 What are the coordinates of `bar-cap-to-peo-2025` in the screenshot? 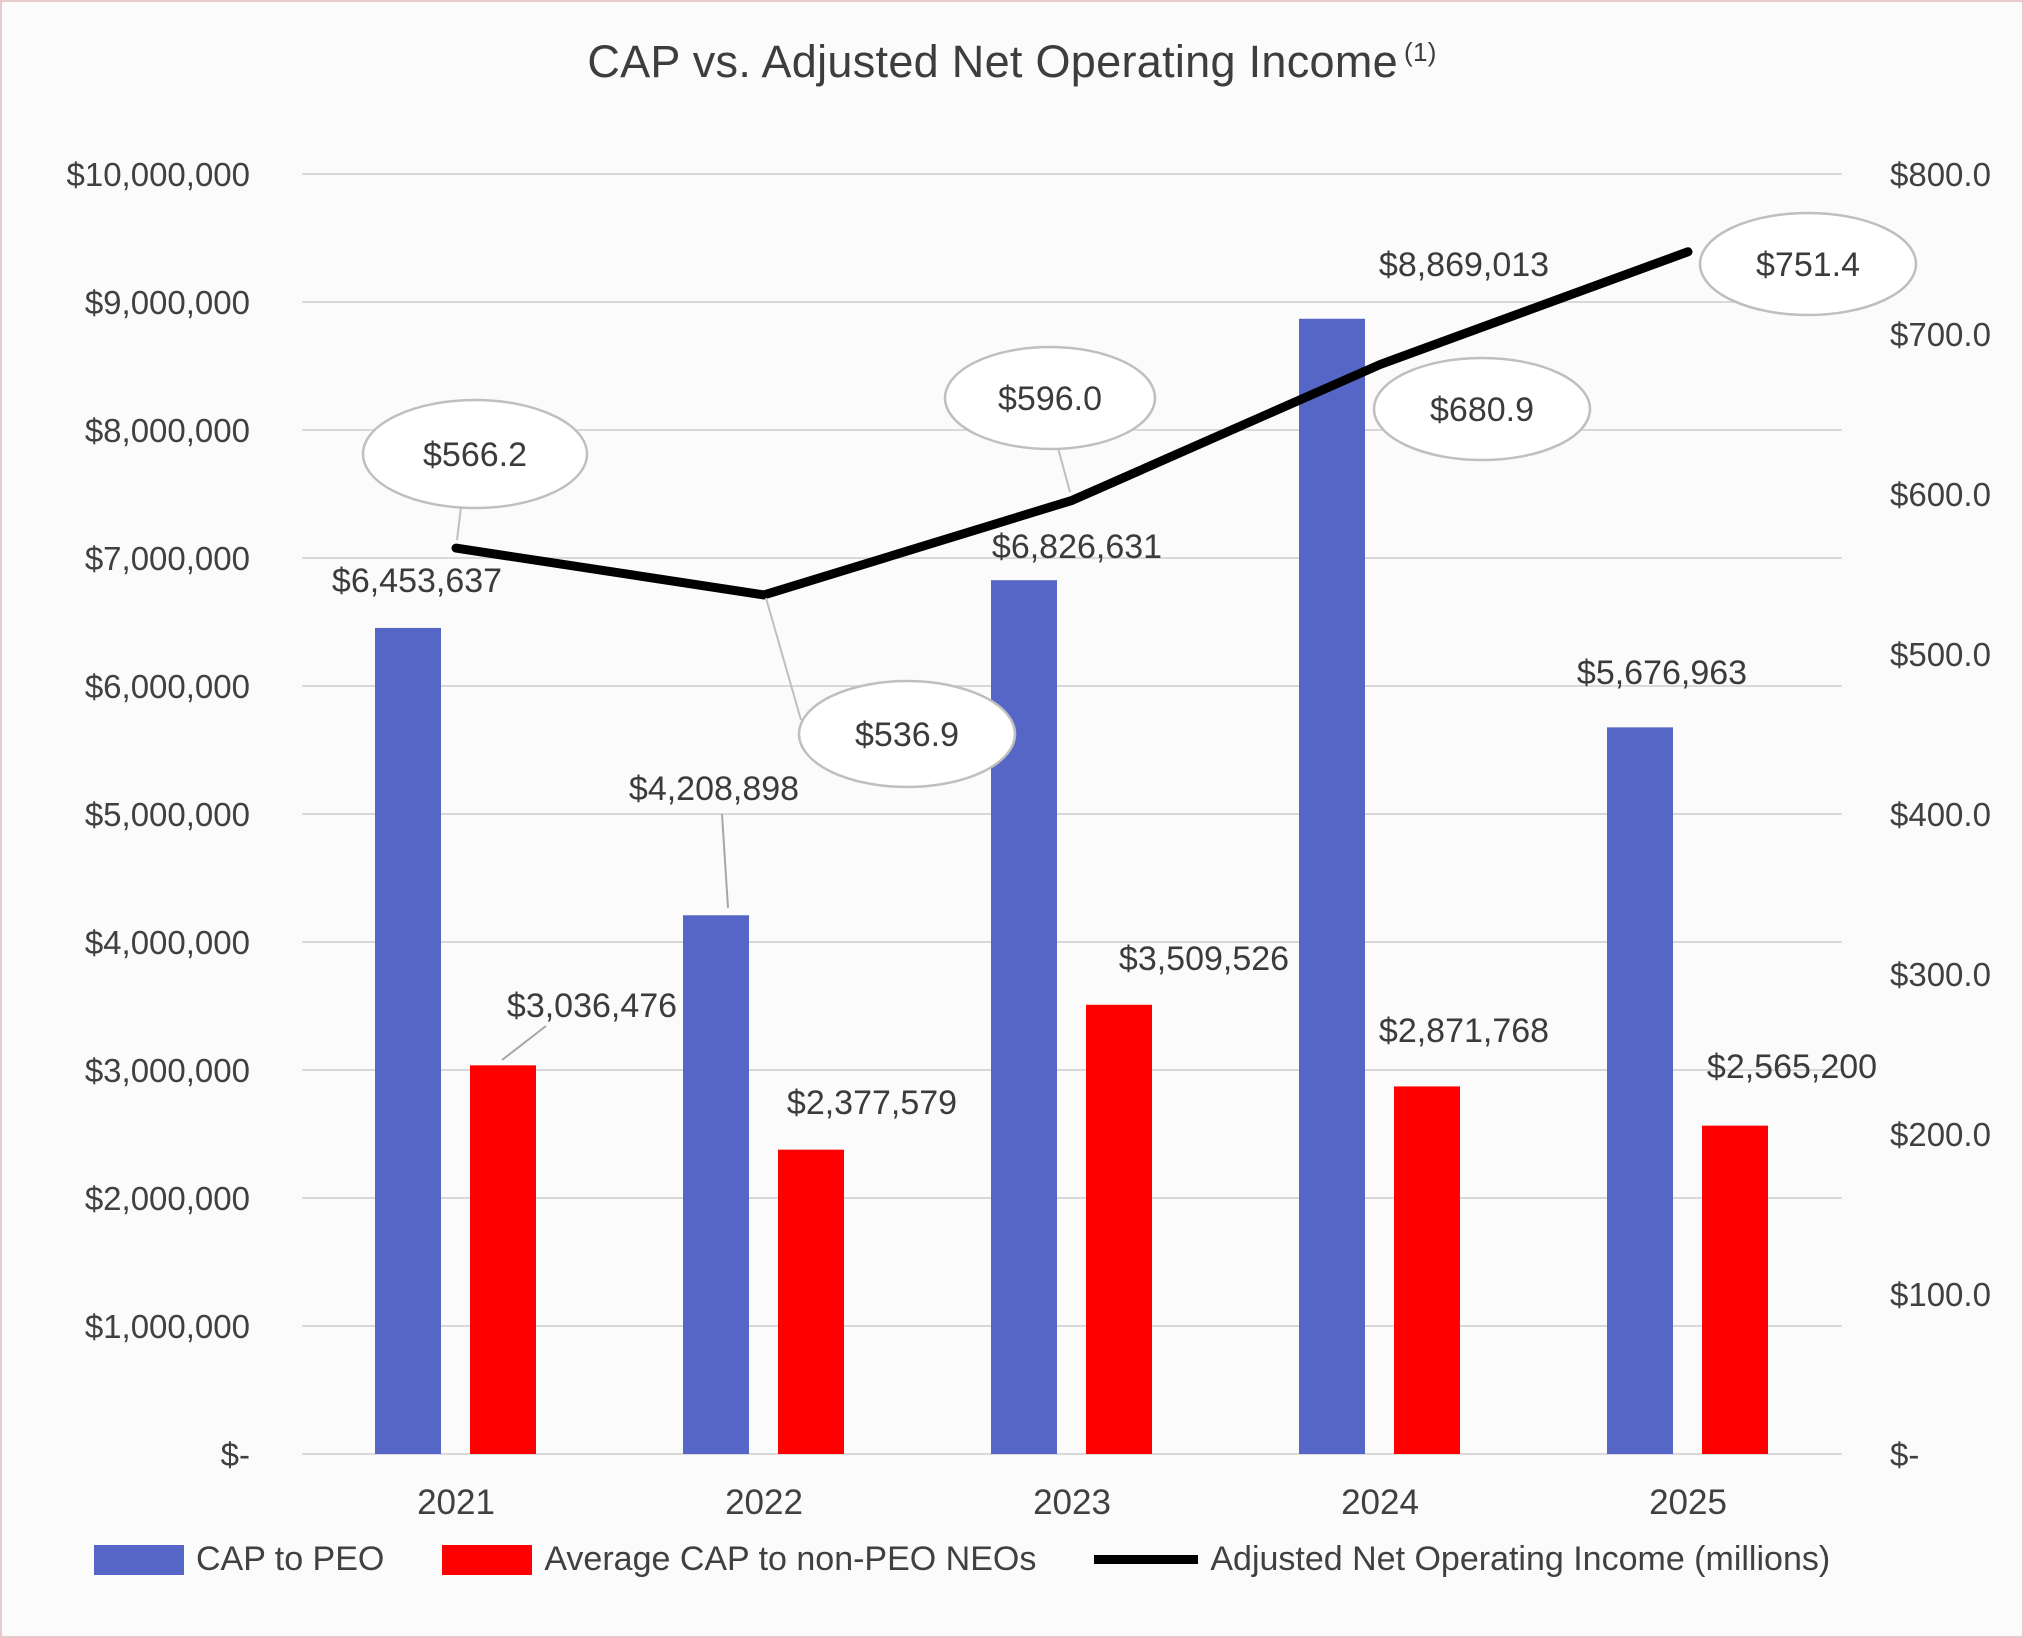 It's located at (1640, 1090).